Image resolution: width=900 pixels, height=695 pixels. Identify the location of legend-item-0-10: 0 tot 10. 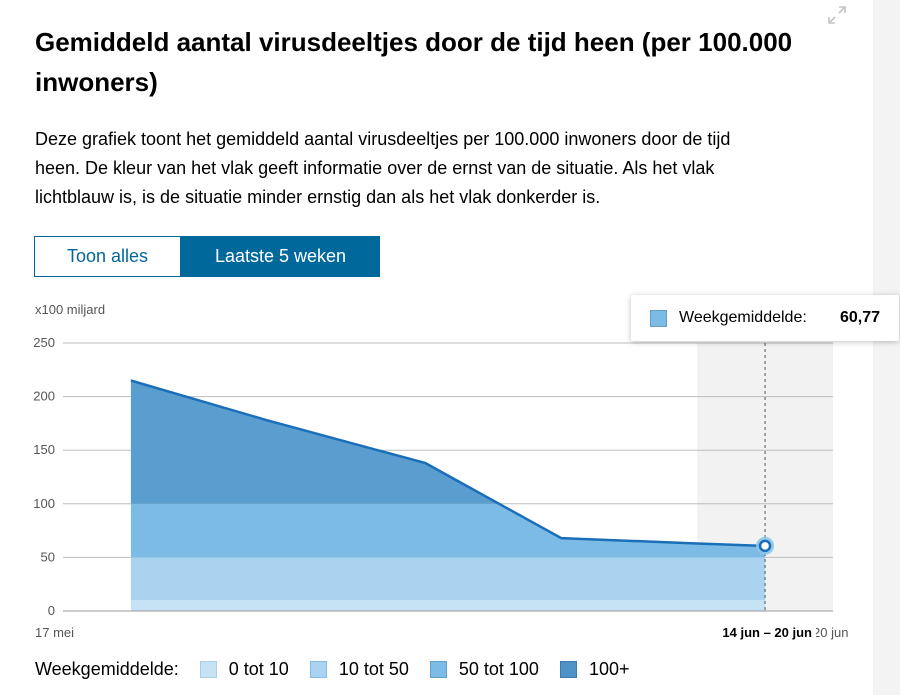
(244, 669).